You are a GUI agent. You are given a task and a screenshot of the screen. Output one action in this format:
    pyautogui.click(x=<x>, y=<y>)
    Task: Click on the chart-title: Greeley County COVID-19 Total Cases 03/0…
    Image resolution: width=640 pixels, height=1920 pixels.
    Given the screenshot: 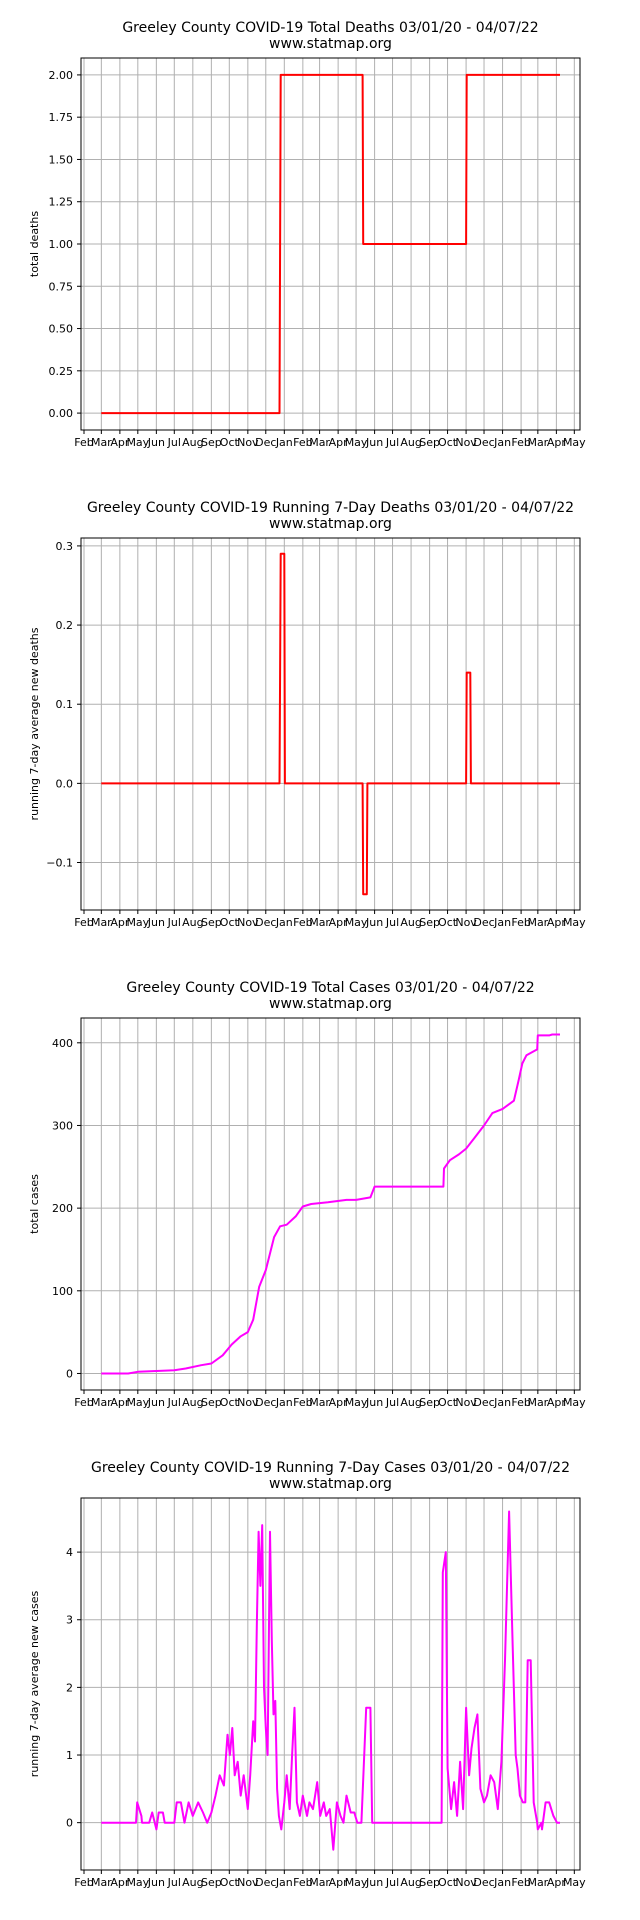 What is the action you would take?
    pyautogui.click(x=330, y=988)
    